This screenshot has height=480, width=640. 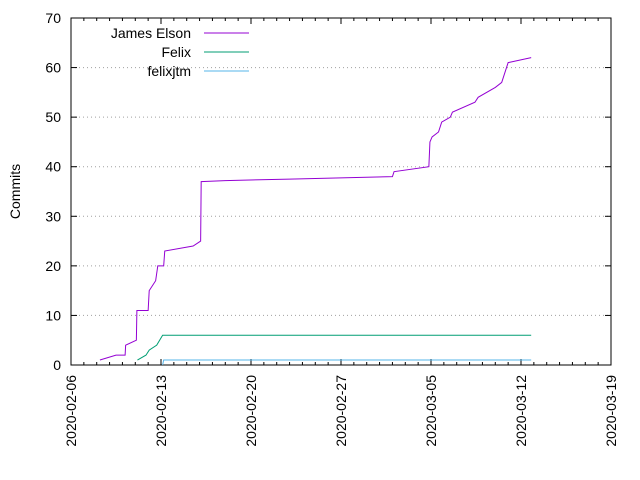 What do you see at coordinates (53, 117) in the screenshot?
I see `y-tick-label: 50` at bounding box center [53, 117].